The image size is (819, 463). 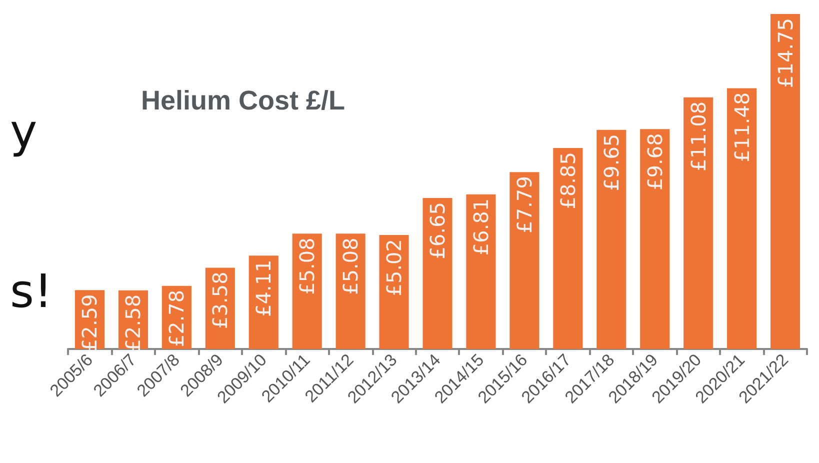 I want to click on text: s!, so click(x=31, y=291).